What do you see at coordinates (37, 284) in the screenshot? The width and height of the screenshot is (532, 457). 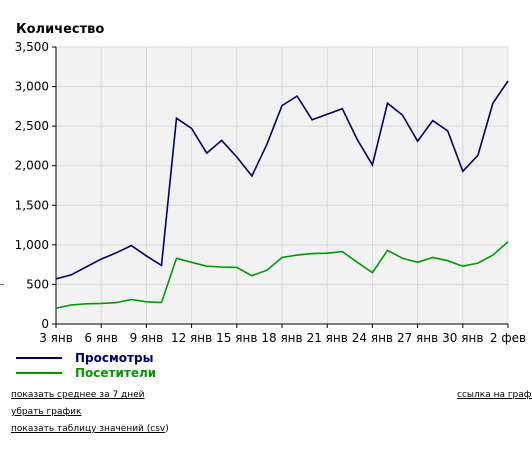 I see `y-tick-label: 500` at bounding box center [37, 284].